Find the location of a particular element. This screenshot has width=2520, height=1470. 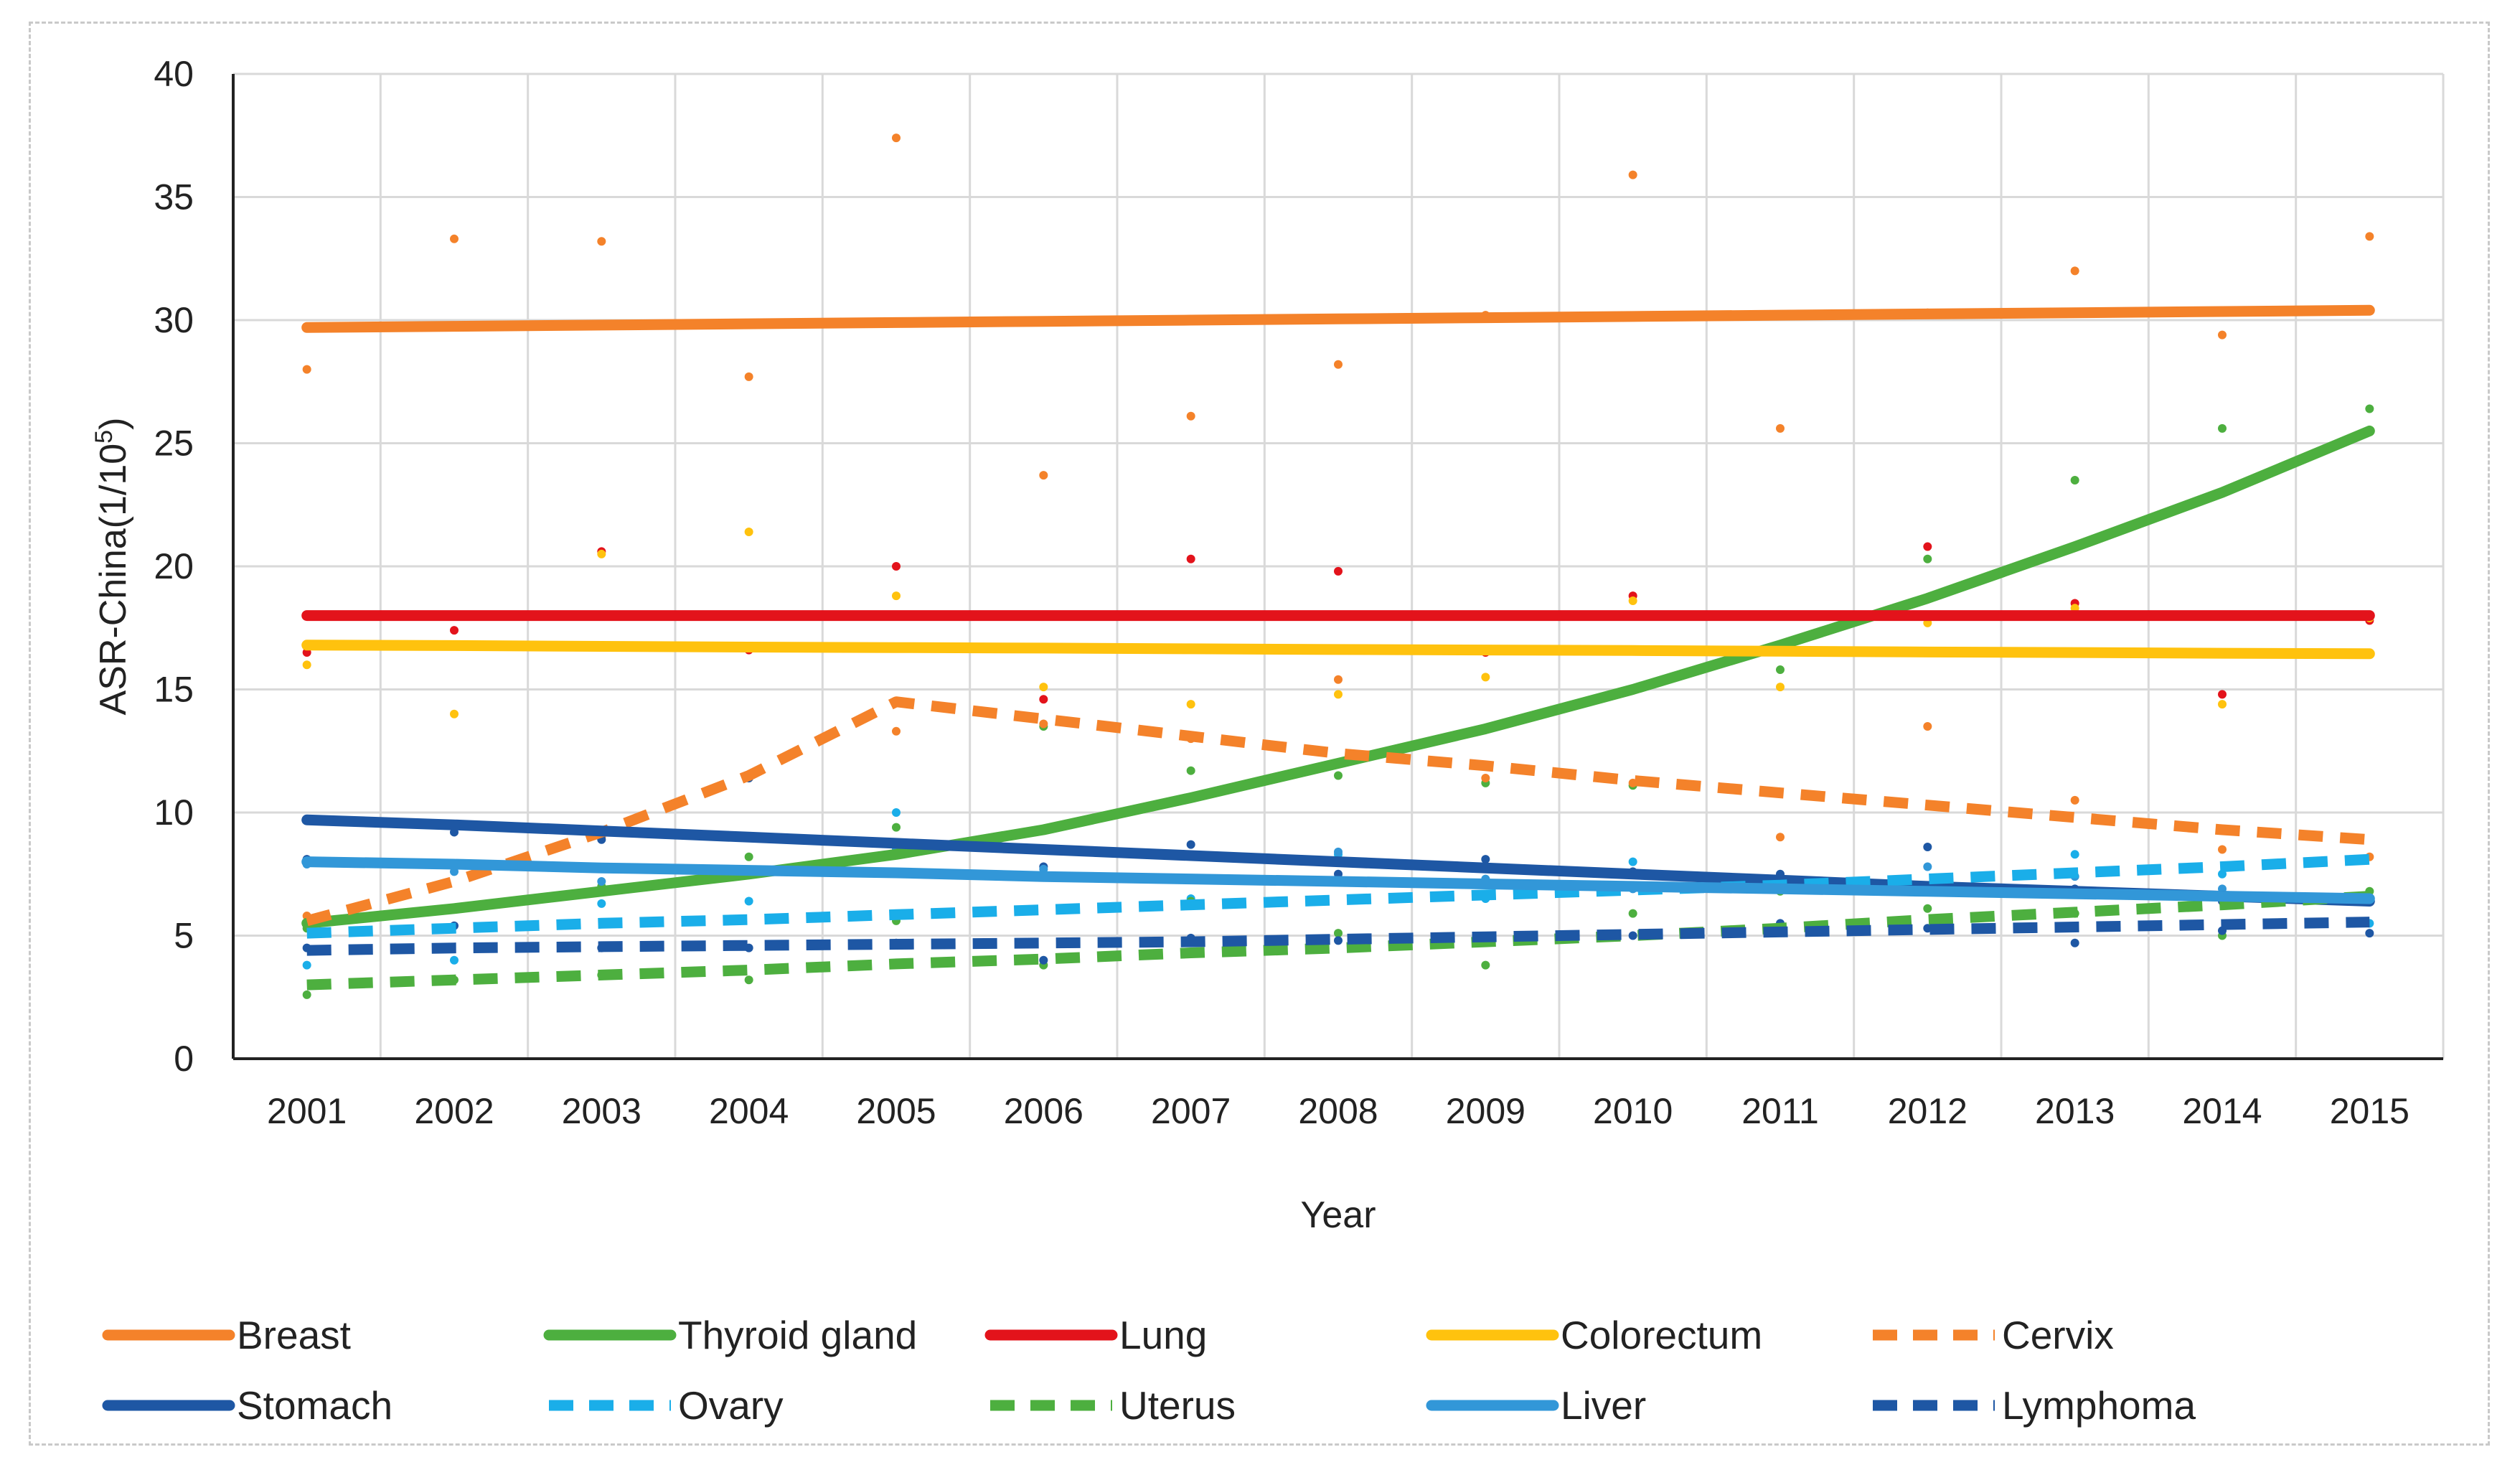

legend-label: Ovary is located at coordinates (731, 1405).